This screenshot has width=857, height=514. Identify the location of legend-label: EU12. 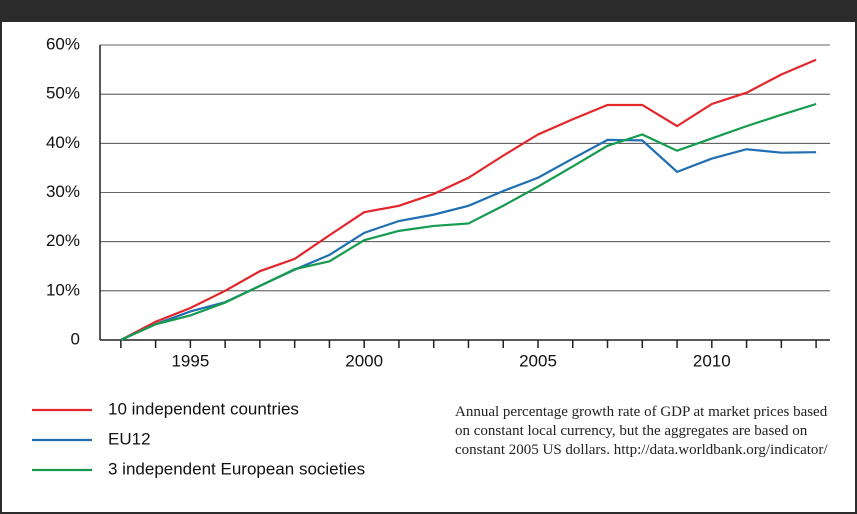
(129, 438).